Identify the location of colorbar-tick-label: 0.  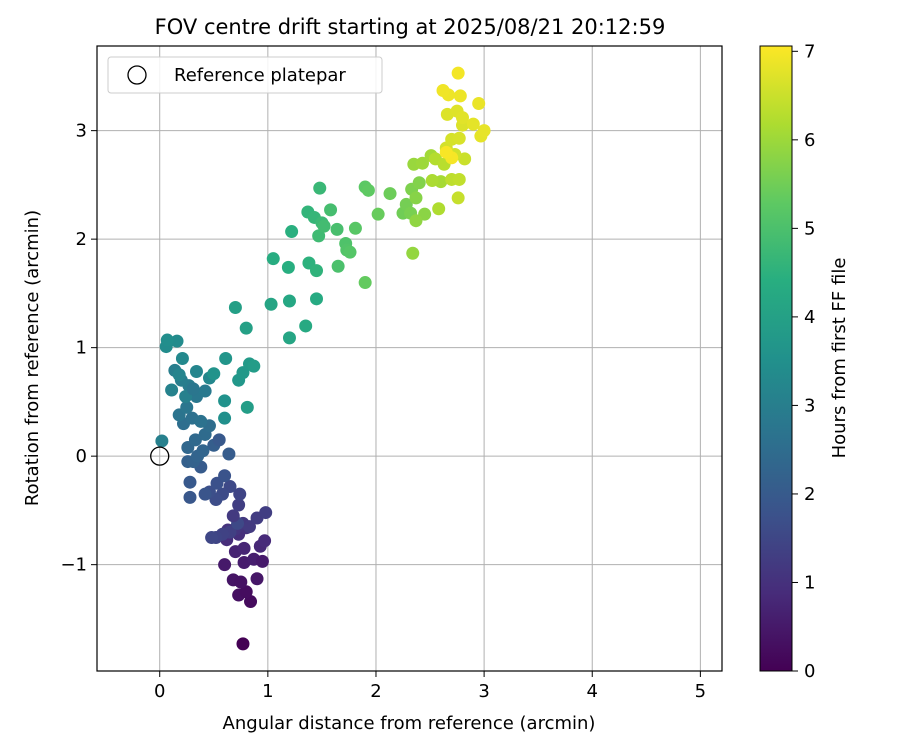
(809, 671).